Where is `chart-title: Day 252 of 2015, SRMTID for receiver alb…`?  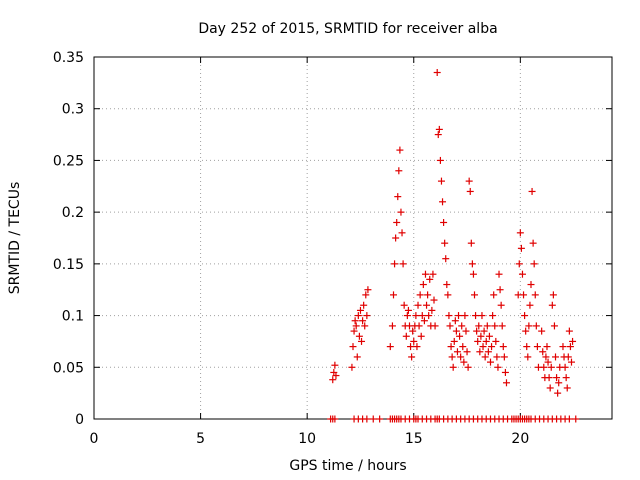
chart-title: Day 252 of 2015, SRMTID for receiver alb… is located at coordinates (347, 29).